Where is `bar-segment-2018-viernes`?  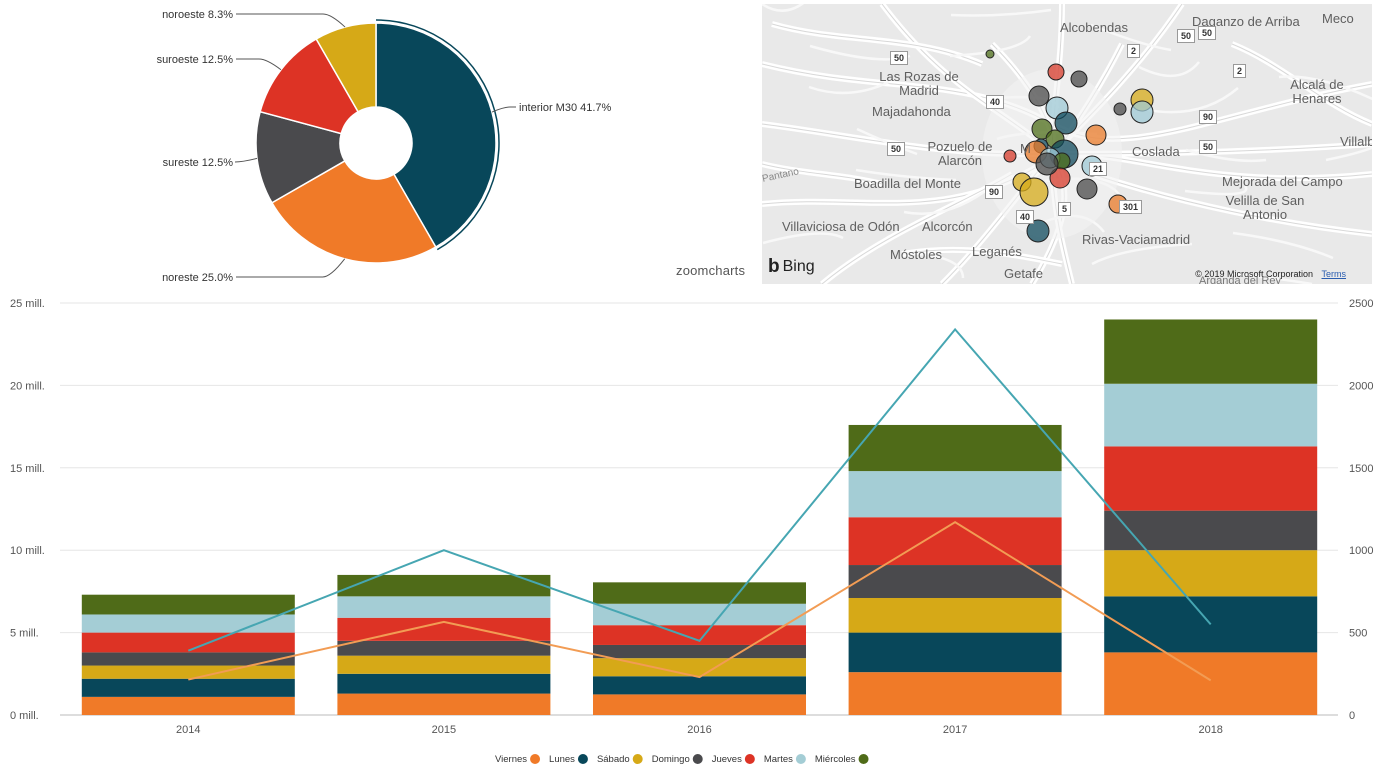
bar-segment-2018-viernes is located at coordinates (1211, 683).